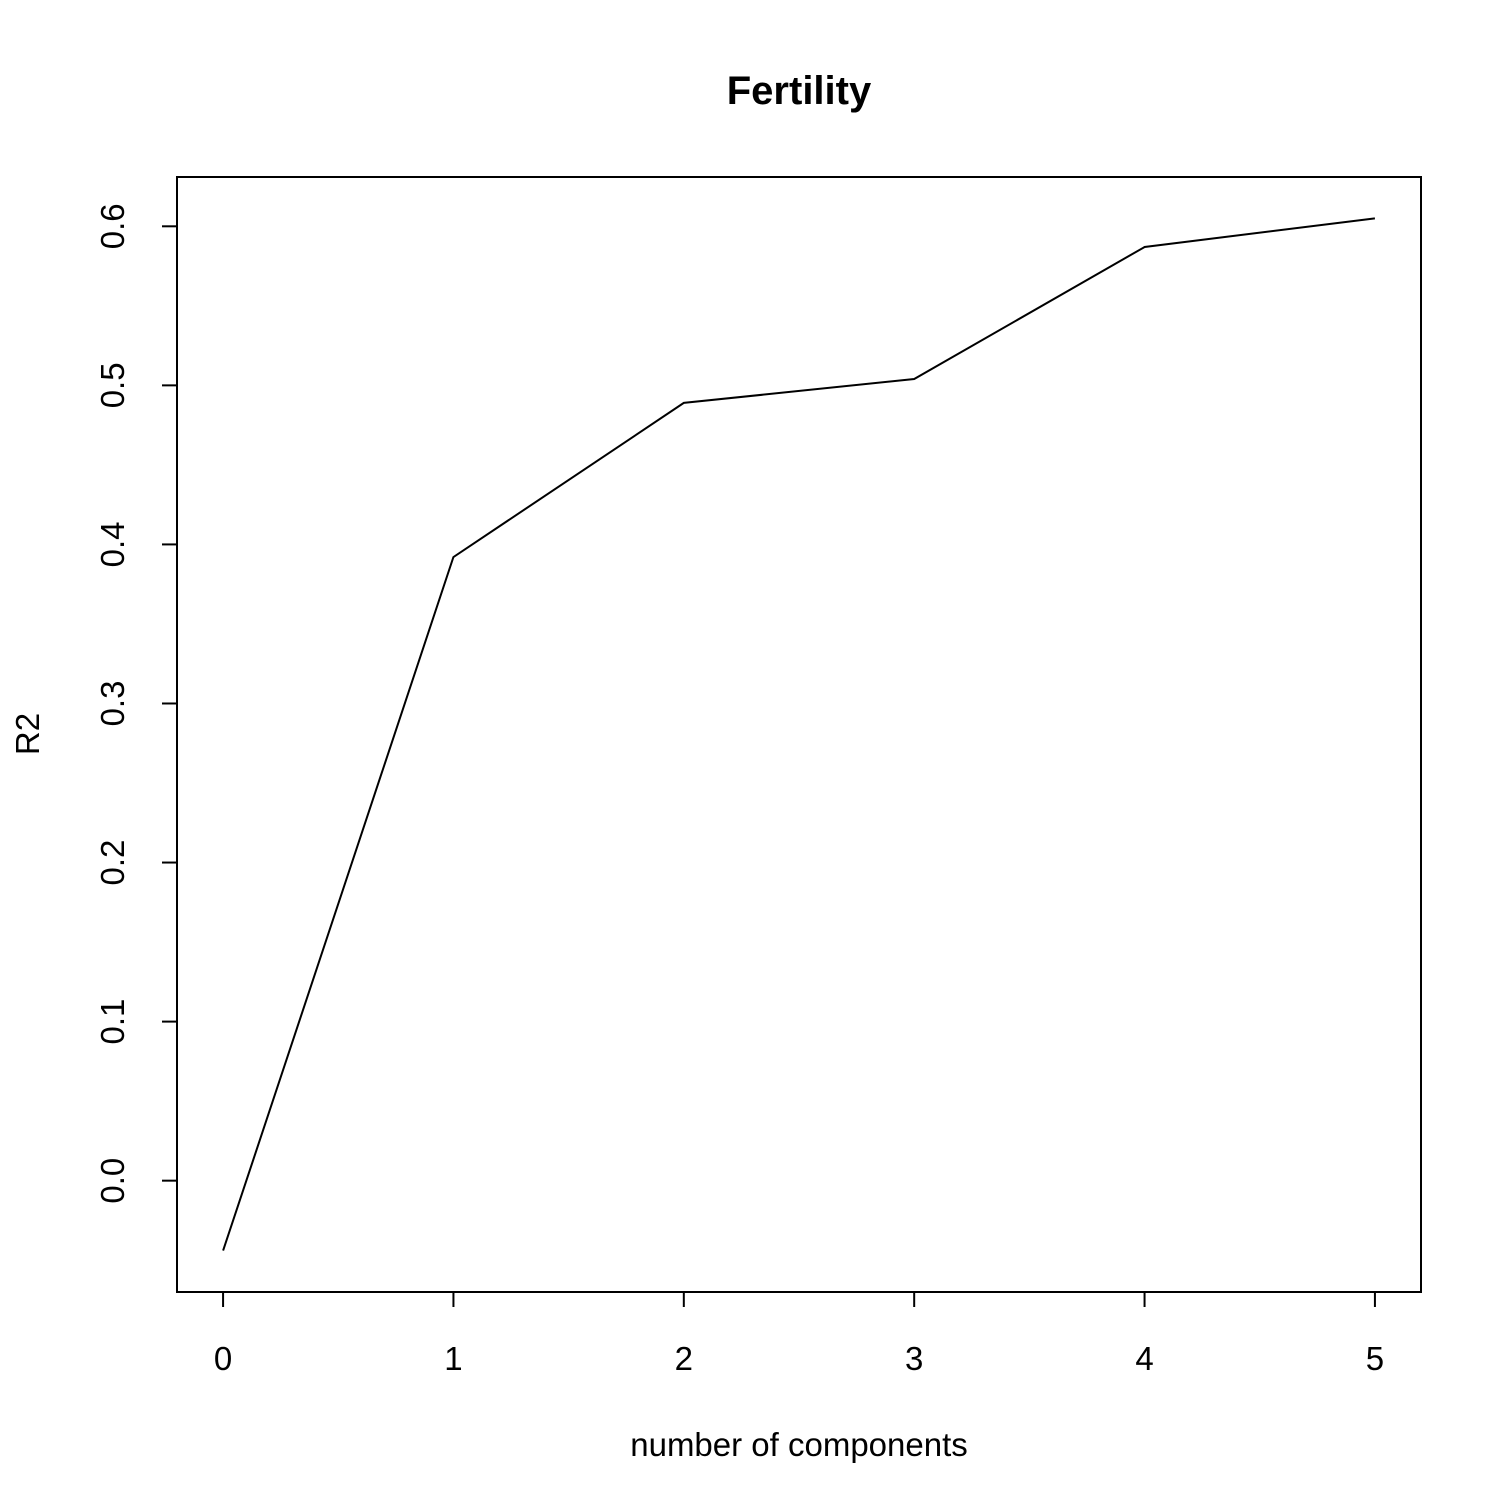  Describe the element at coordinates (112, 544) in the screenshot. I see `y-tick-label: 0.4` at that location.